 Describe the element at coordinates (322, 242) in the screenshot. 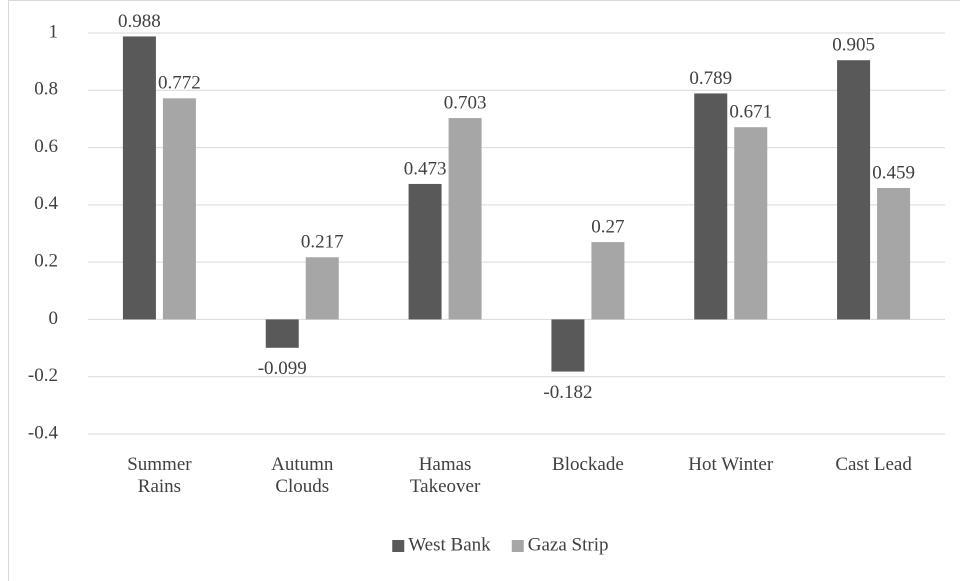

I see `data-label: 0.217` at that location.